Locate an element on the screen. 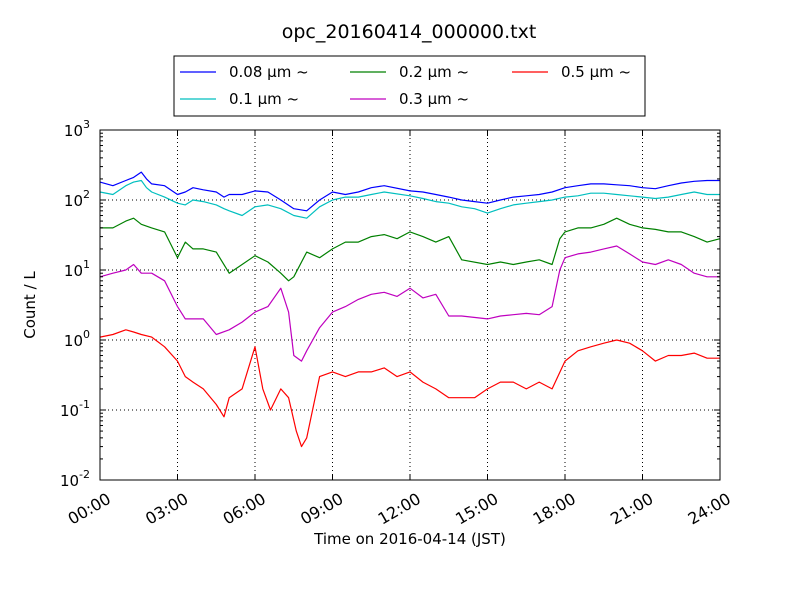 The height and width of the screenshot is (604, 800). legend-label-2: 0.2 μm ~ is located at coordinates (434, 72).